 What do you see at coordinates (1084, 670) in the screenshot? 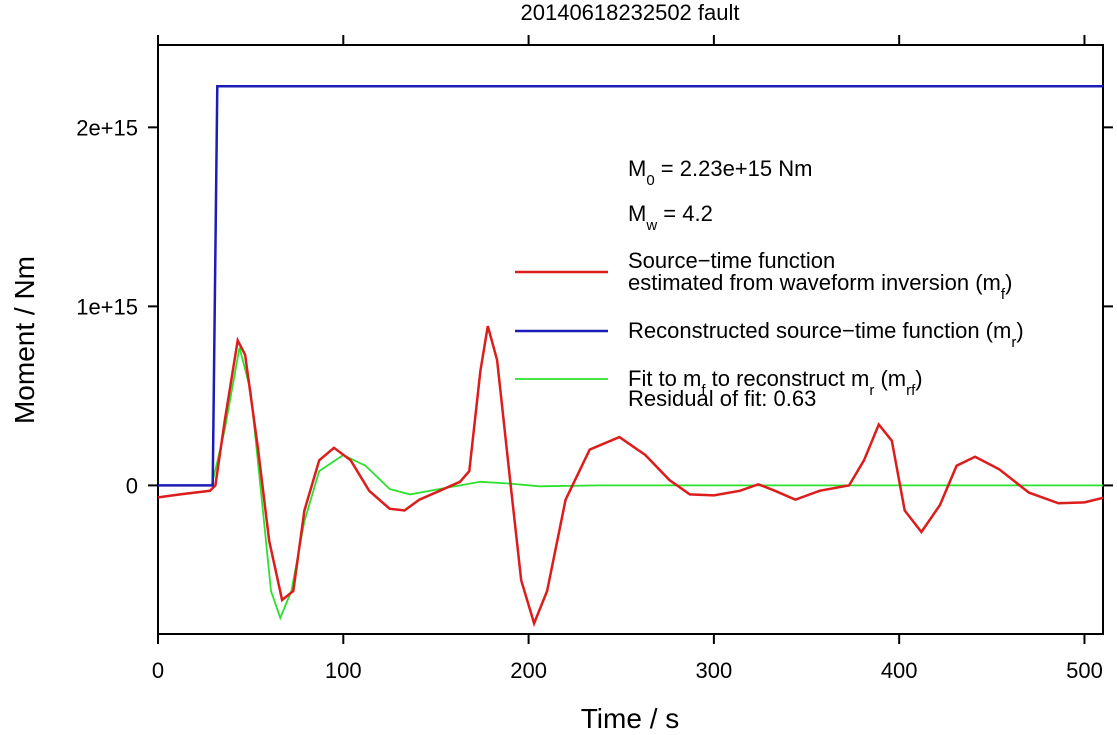
I see `x-tick-label: 500` at bounding box center [1084, 670].